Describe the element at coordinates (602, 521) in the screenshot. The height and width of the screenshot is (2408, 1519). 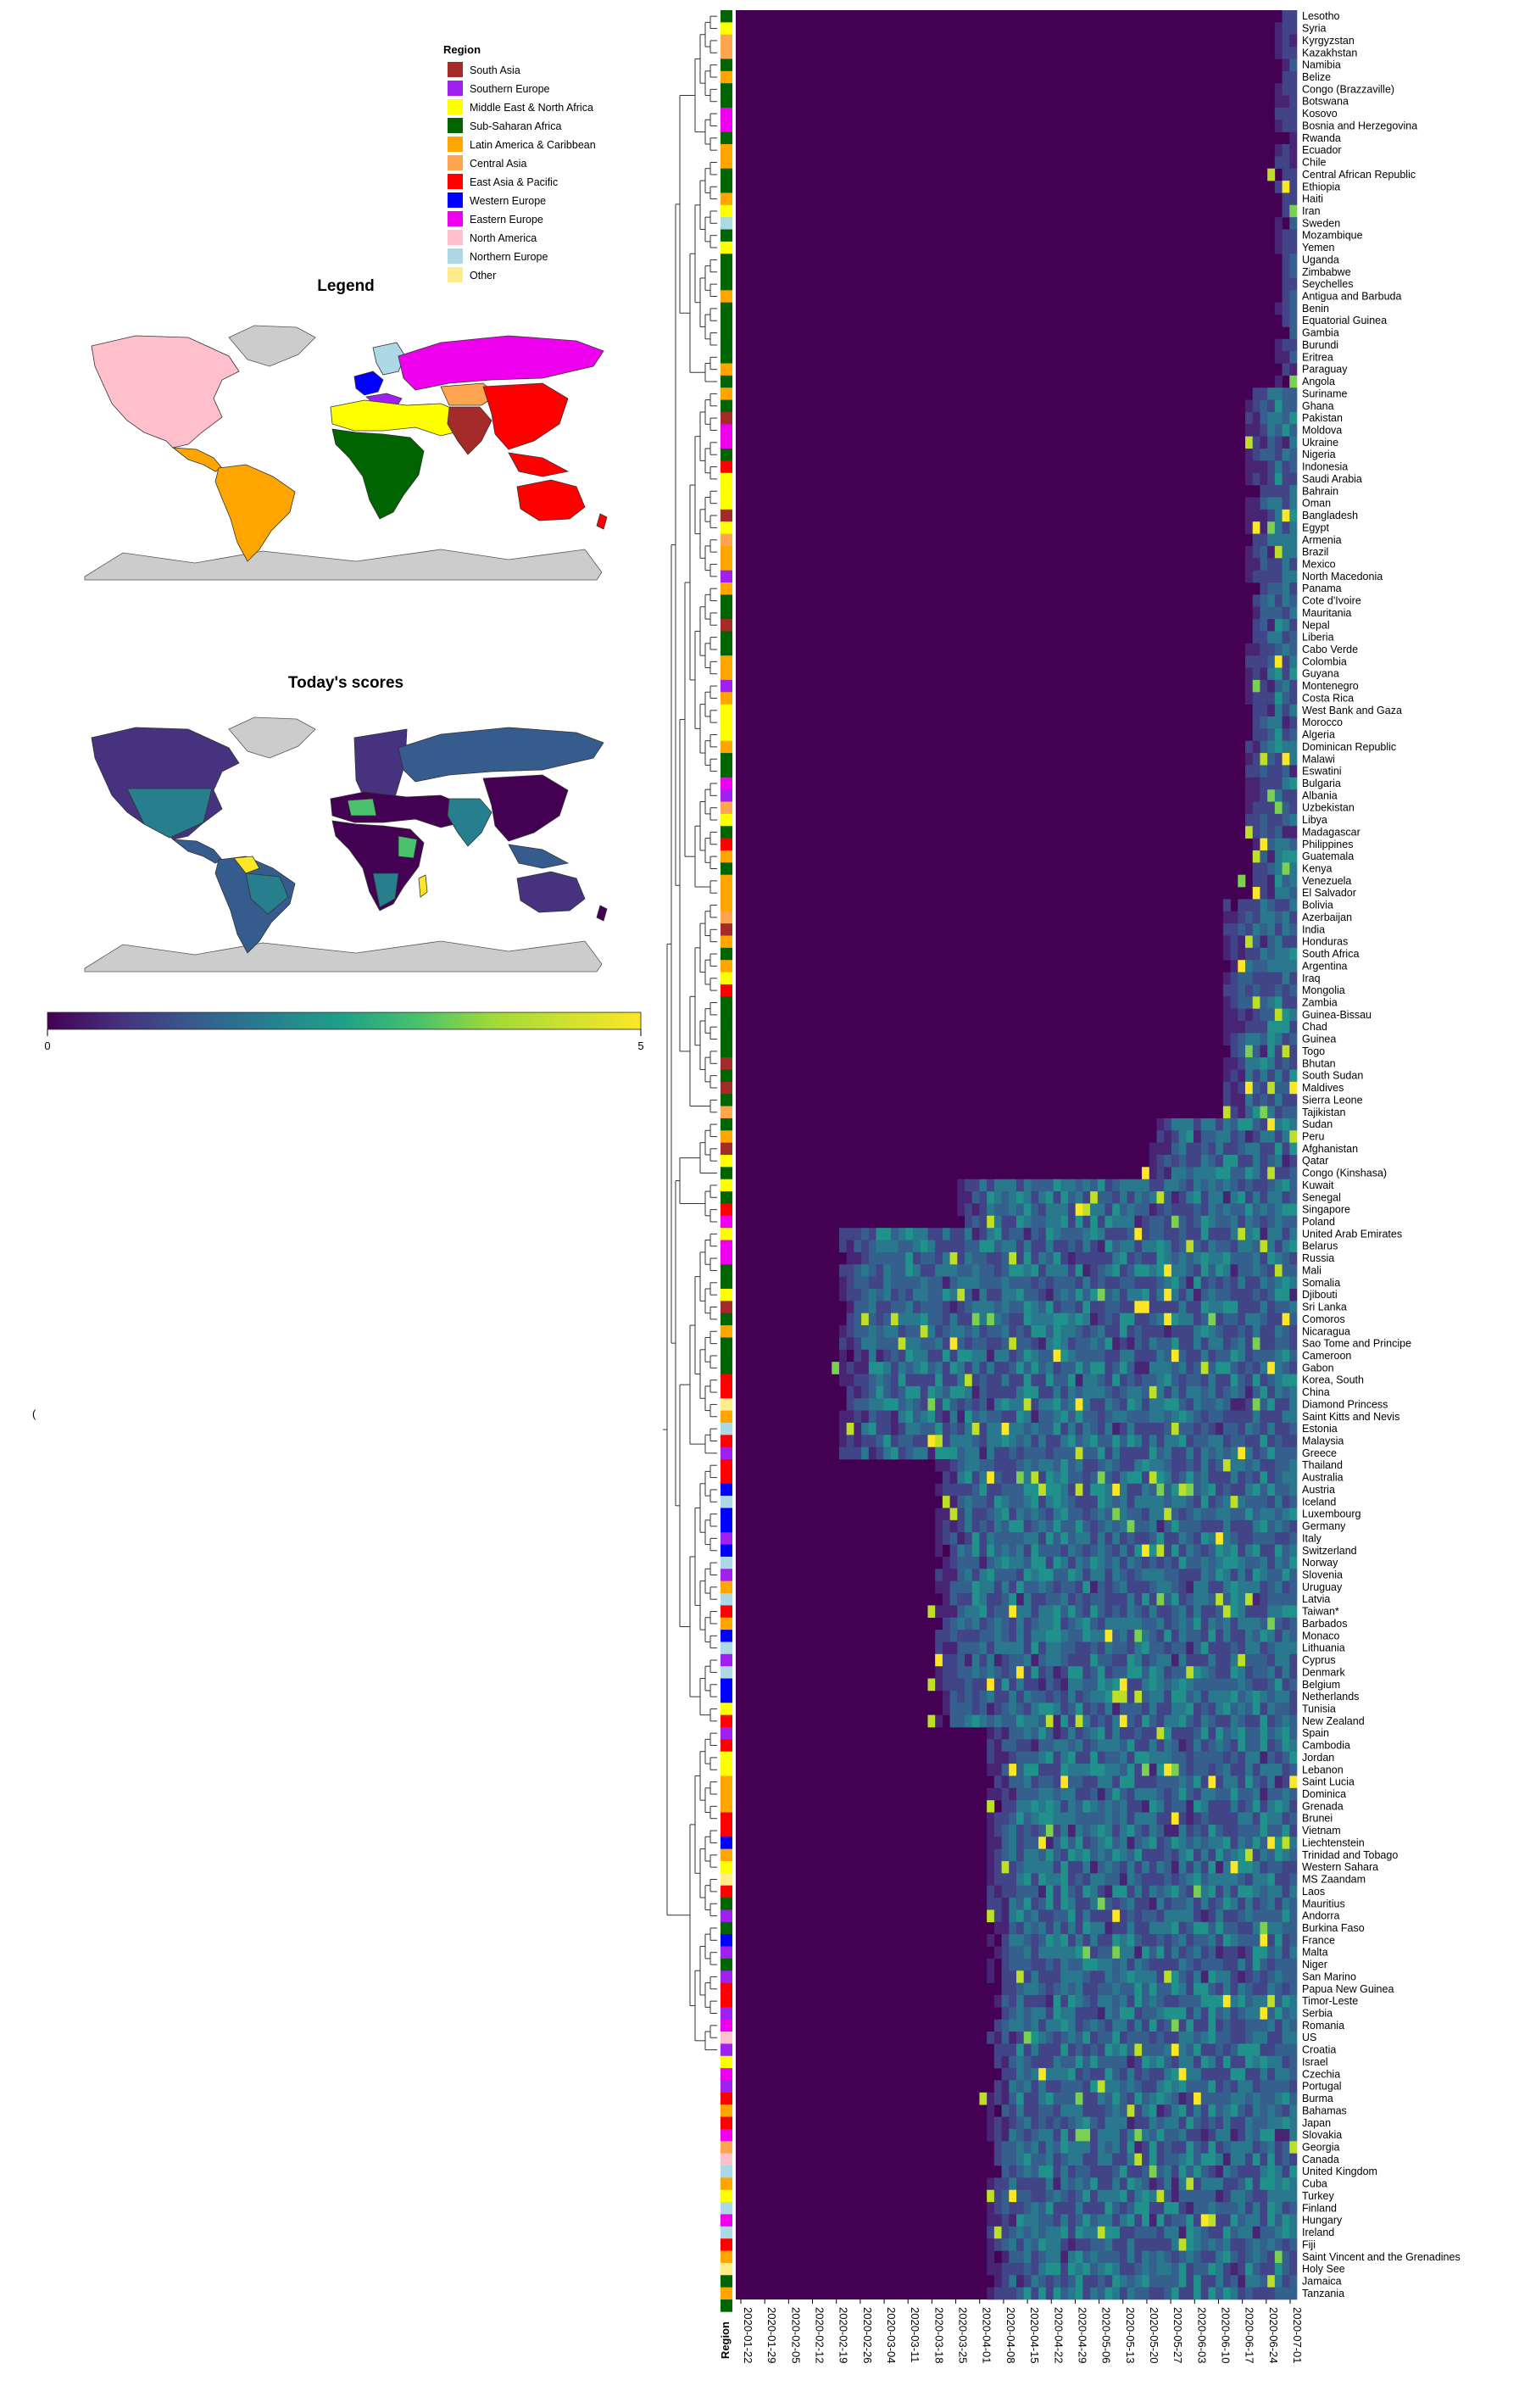
I see `map-new-zealand` at that location.